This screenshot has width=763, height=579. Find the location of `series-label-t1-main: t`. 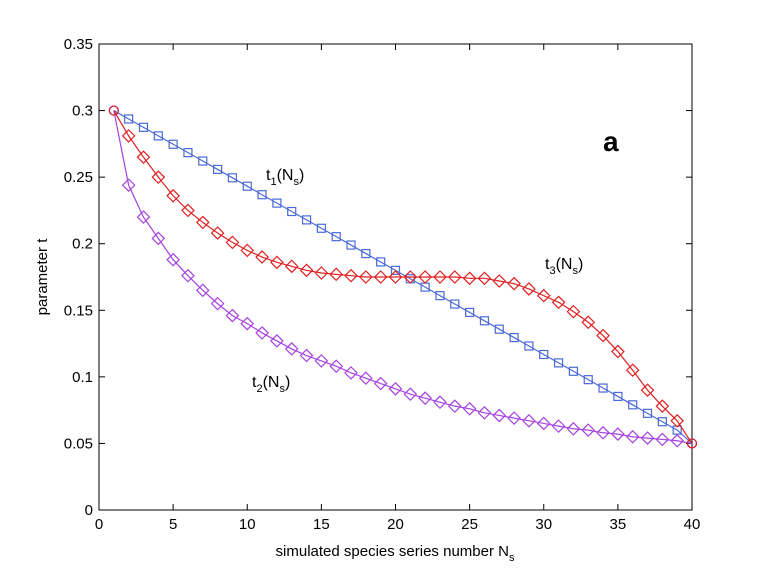

series-label-t1-main: t is located at coordinates (268, 175).